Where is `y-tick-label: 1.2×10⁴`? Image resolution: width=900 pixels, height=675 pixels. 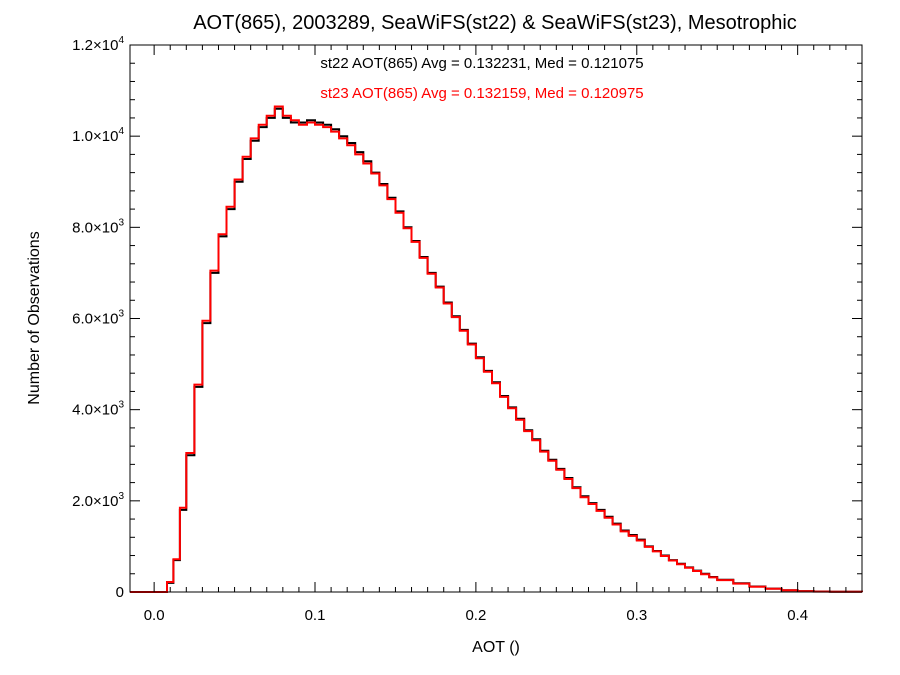
y-tick-label: 1.2×10⁴ is located at coordinates (98, 44).